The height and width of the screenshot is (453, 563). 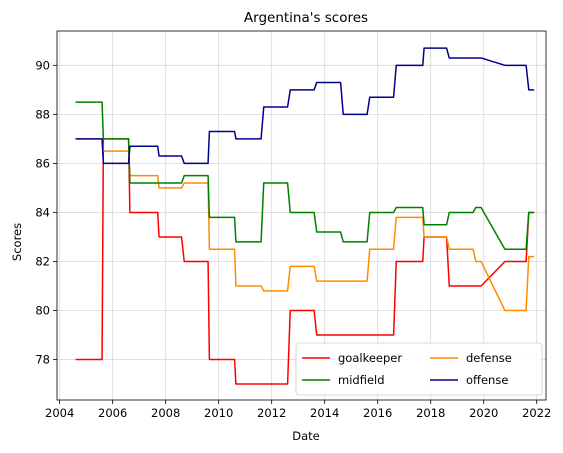 I want to click on x-tick-label: 2006, so click(x=112, y=413).